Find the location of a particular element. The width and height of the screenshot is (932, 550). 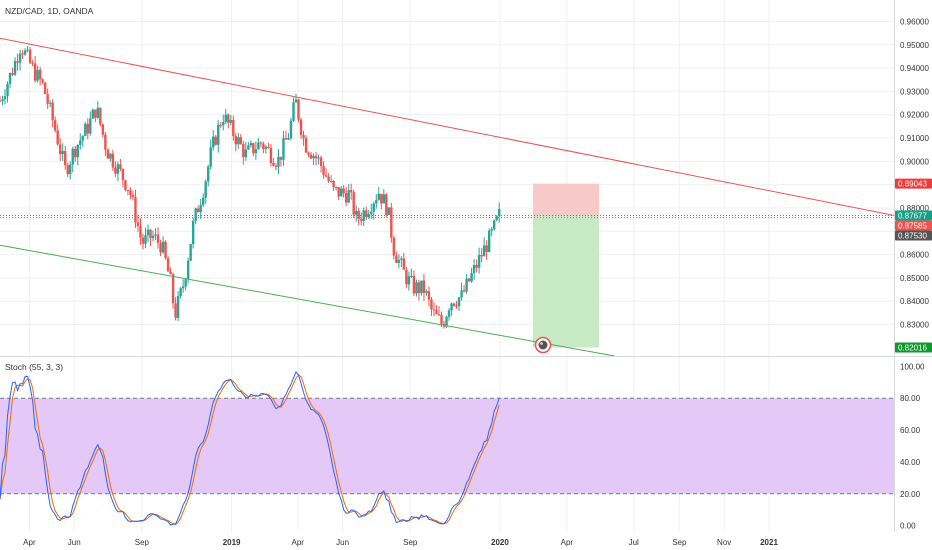

time-tick-label: Jun is located at coordinates (74, 542).